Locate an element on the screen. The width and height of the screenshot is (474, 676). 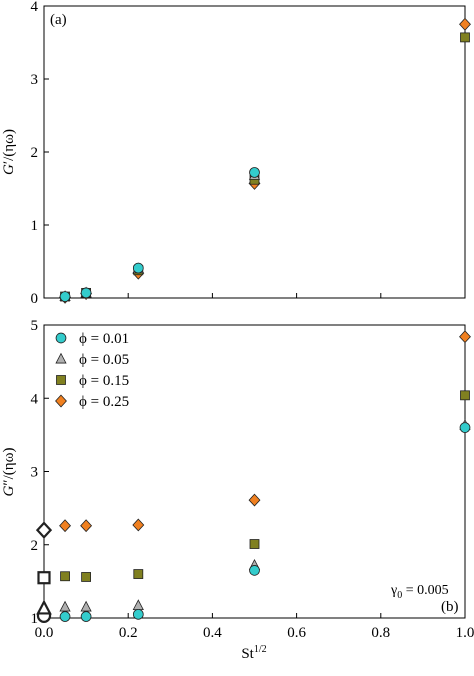
x-tick-label: 0.0 is located at coordinates (44, 633).